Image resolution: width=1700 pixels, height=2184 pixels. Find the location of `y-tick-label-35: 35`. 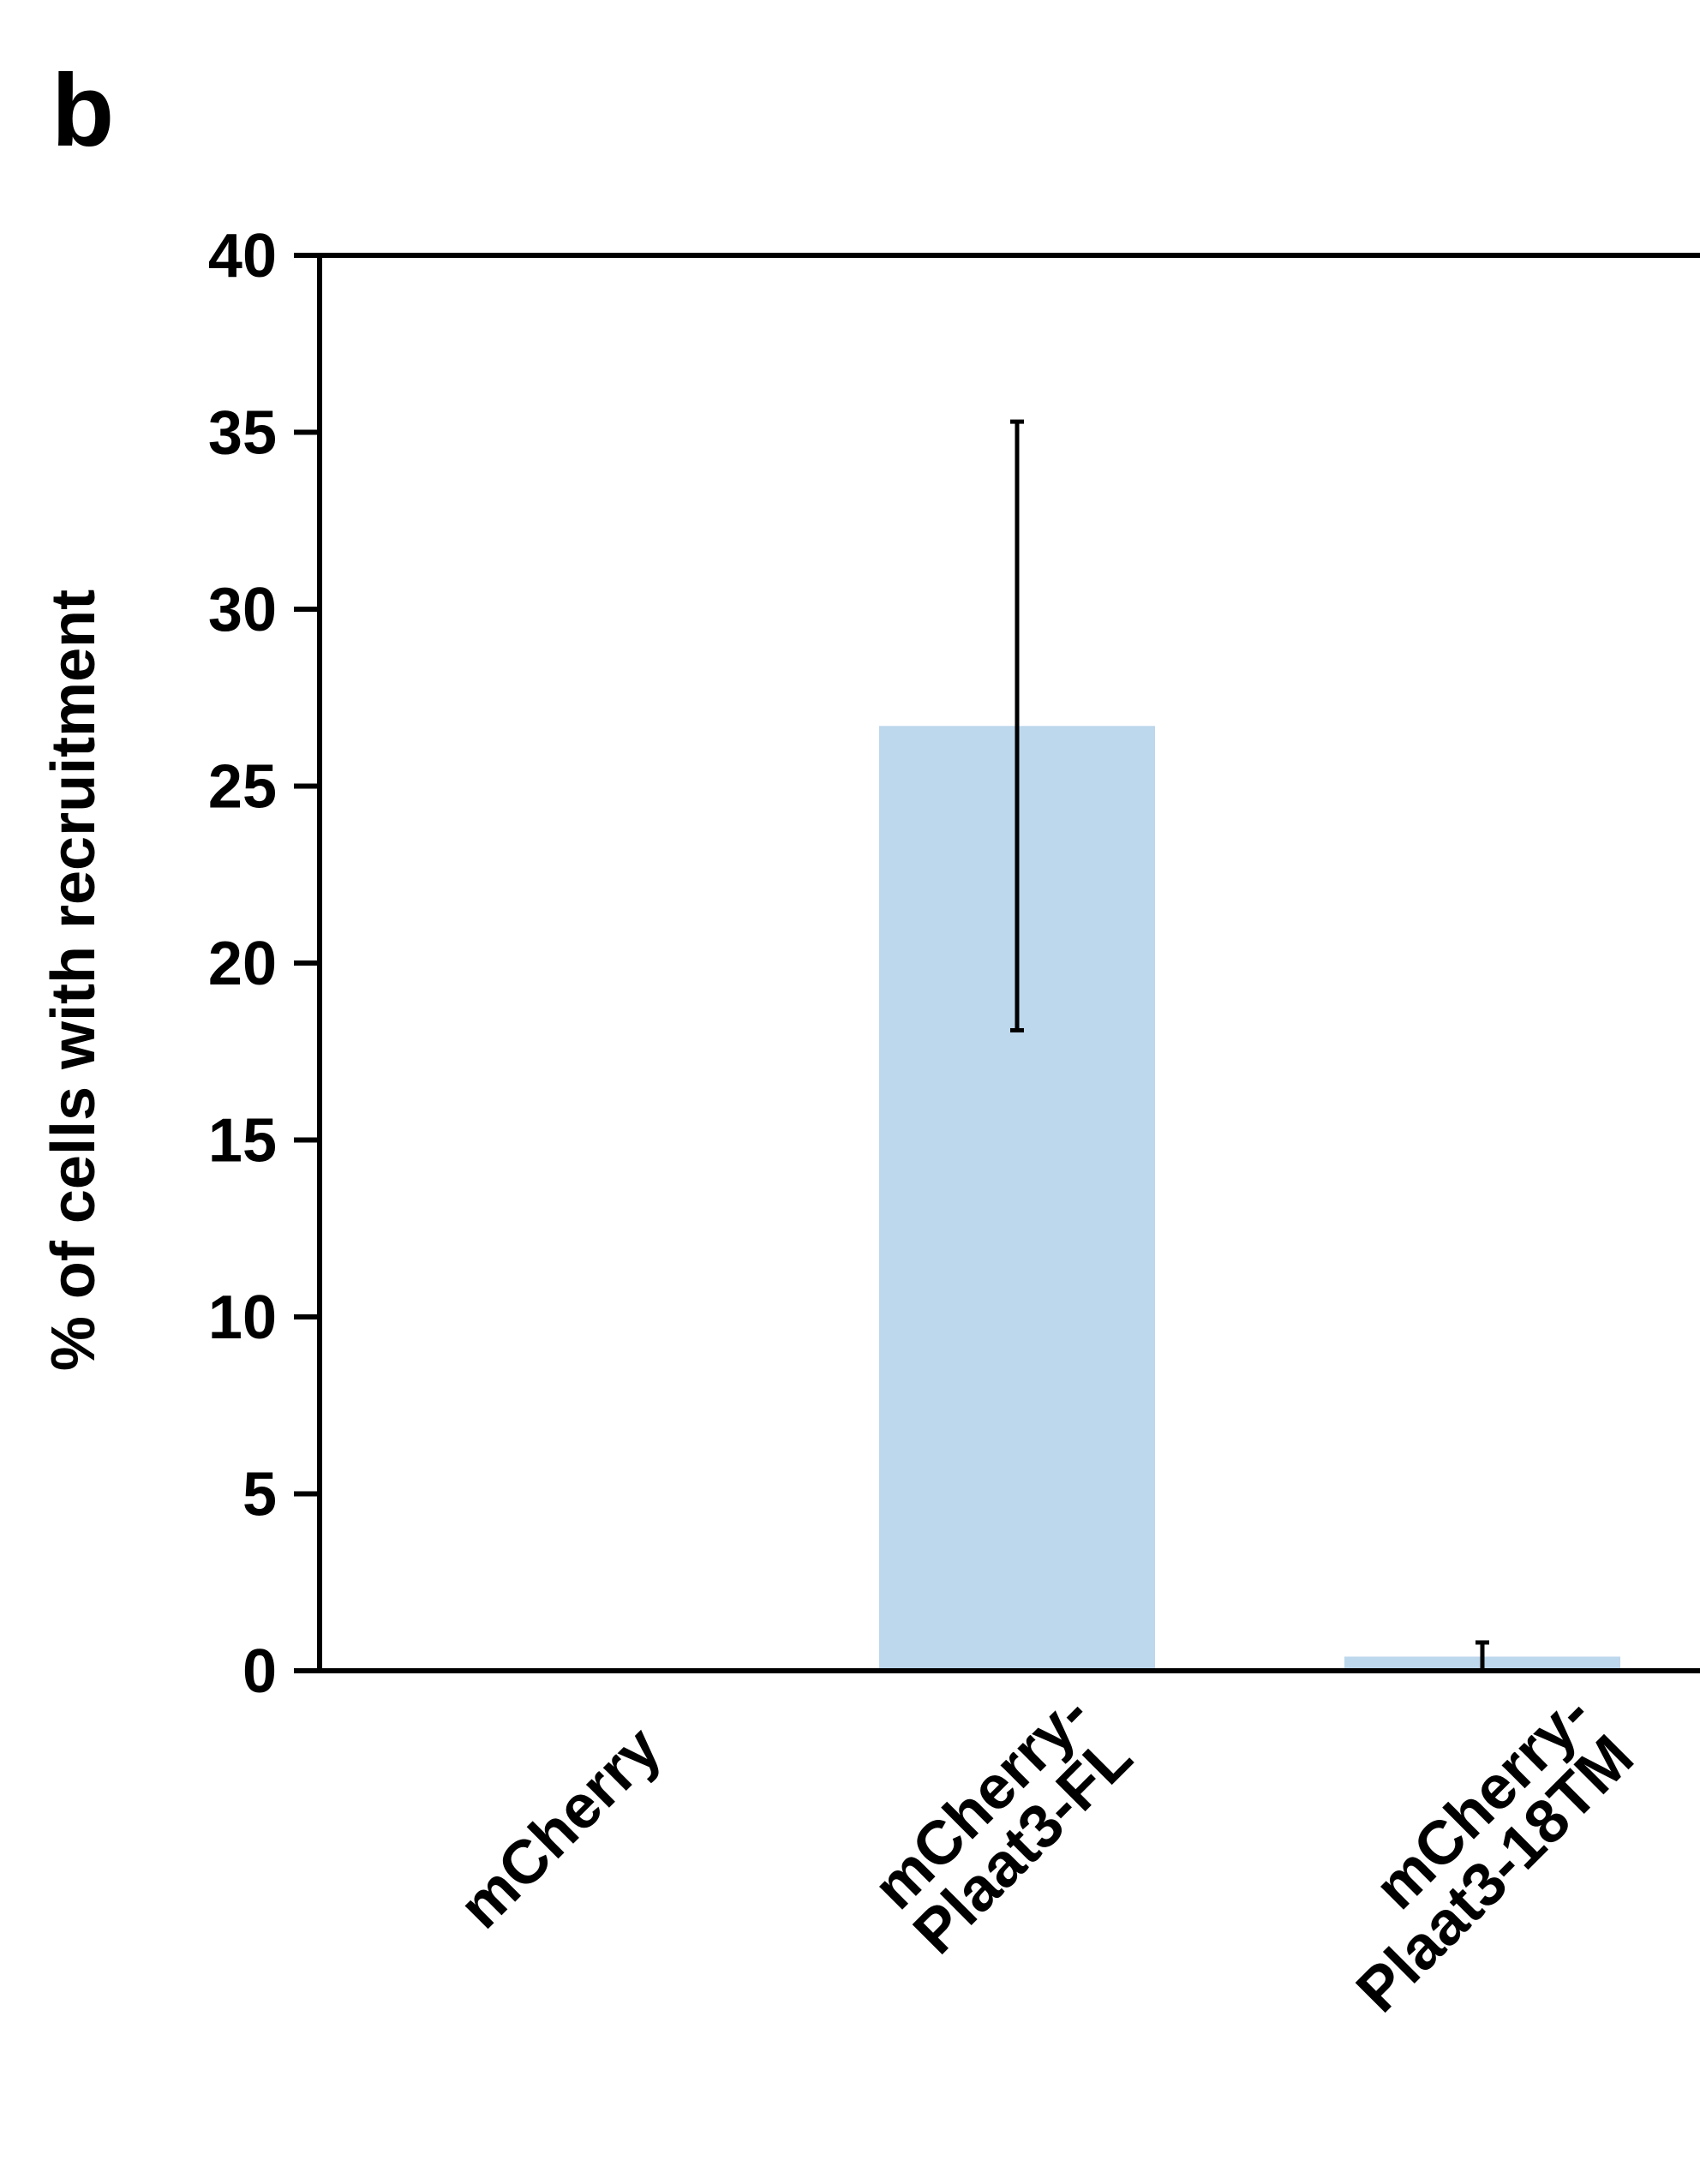

y-tick-label-35: 35 is located at coordinates (242, 433).